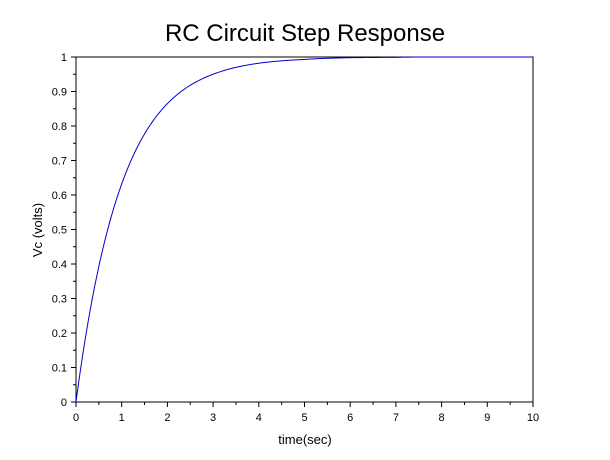 The width and height of the screenshot is (610, 460). What do you see at coordinates (122, 418) in the screenshot?
I see `x-tick-label: 1` at bounding box center [122, 418].